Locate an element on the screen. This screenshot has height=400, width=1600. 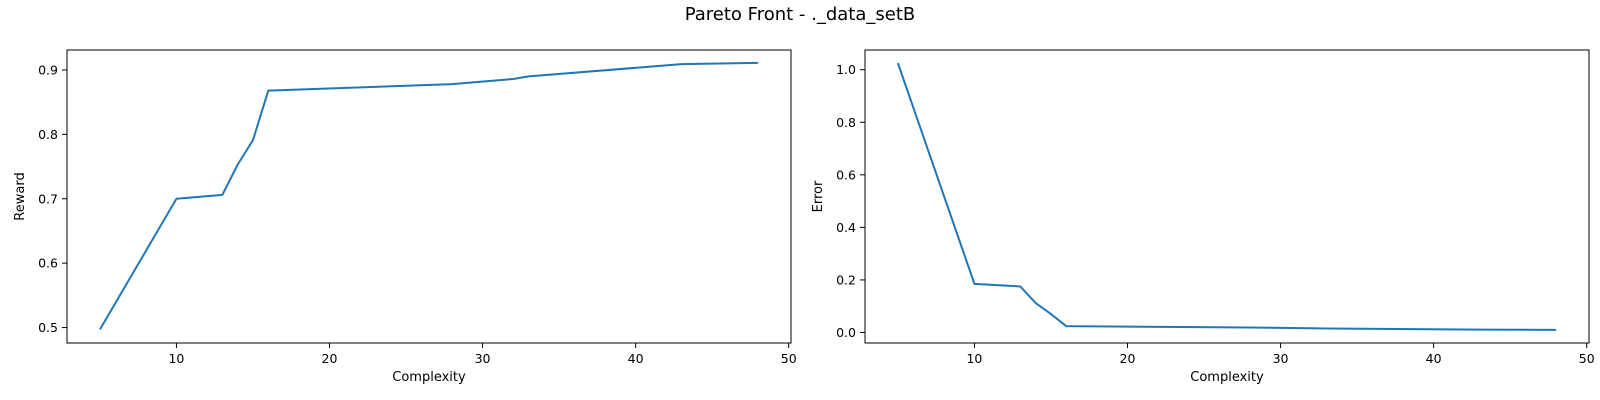
y-tick-label: 0.9 is located at coordinates (48, 69).